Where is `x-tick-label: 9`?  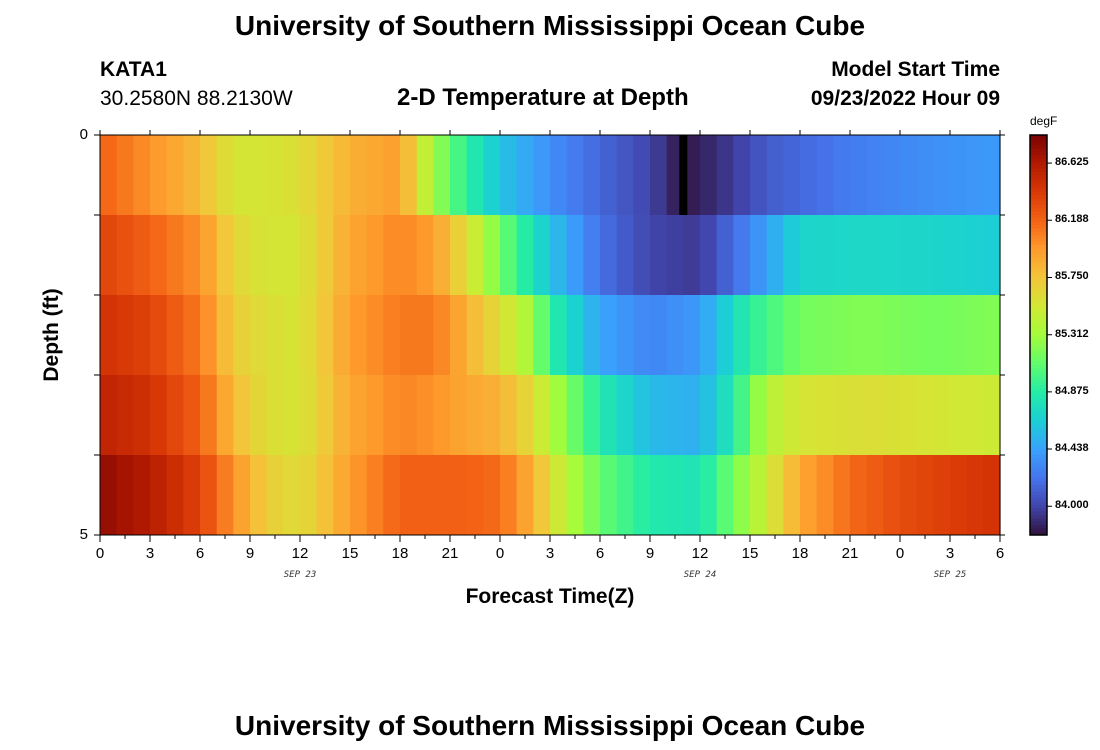
x-tick-label: 9 is located at coordinates (250, 553).